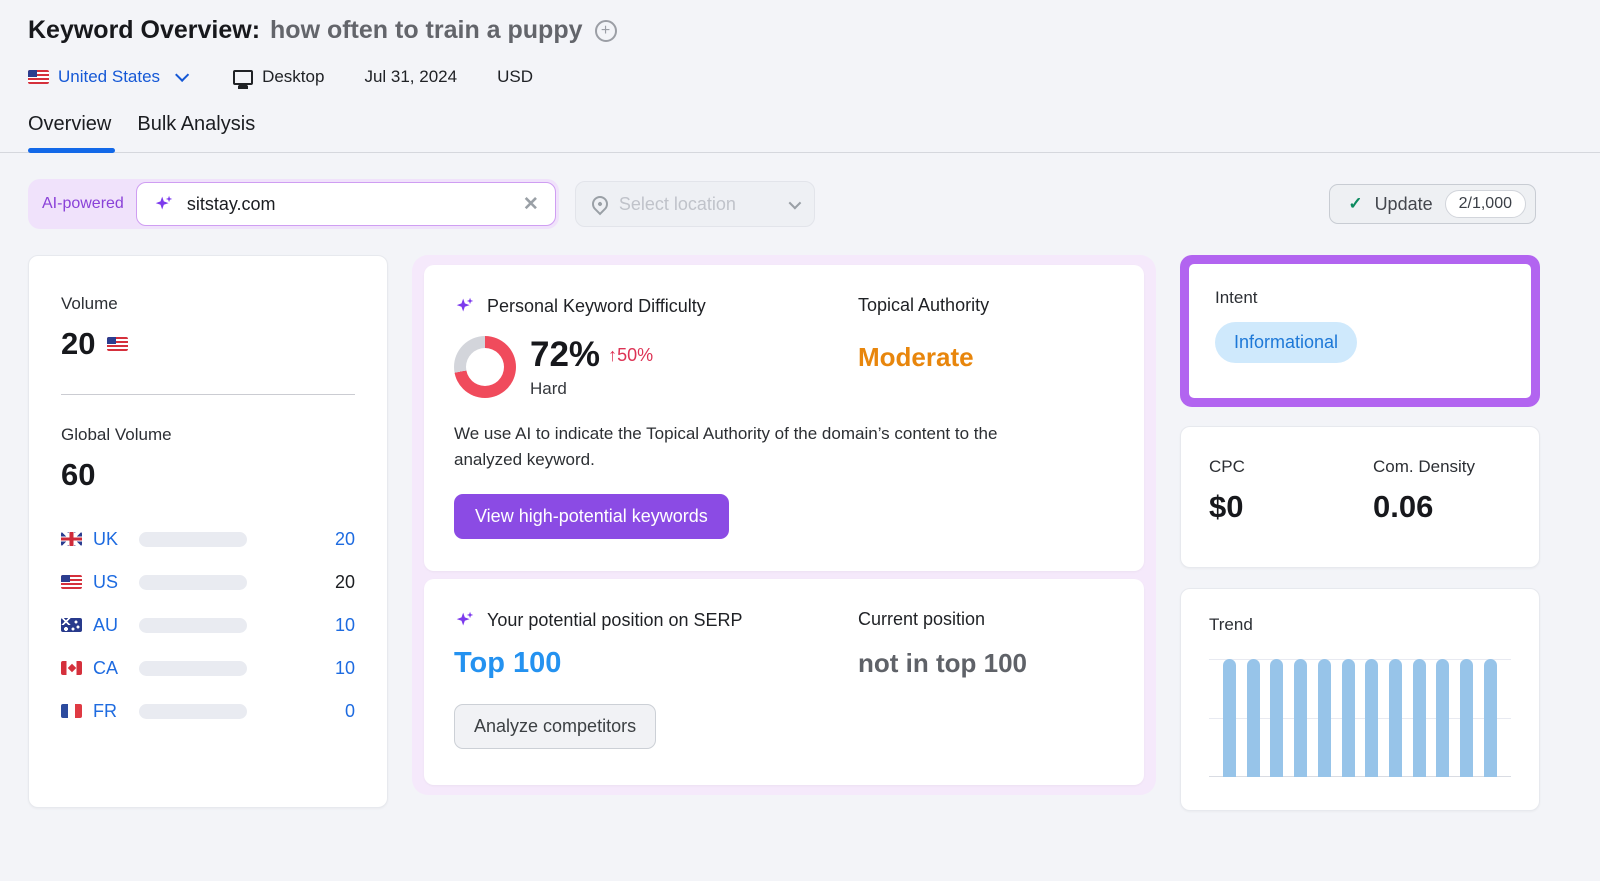  What do you see at coordinates (78, 474) in the screenshot?
I see `global-volume-value: 60` at bounding box center [78, 474].